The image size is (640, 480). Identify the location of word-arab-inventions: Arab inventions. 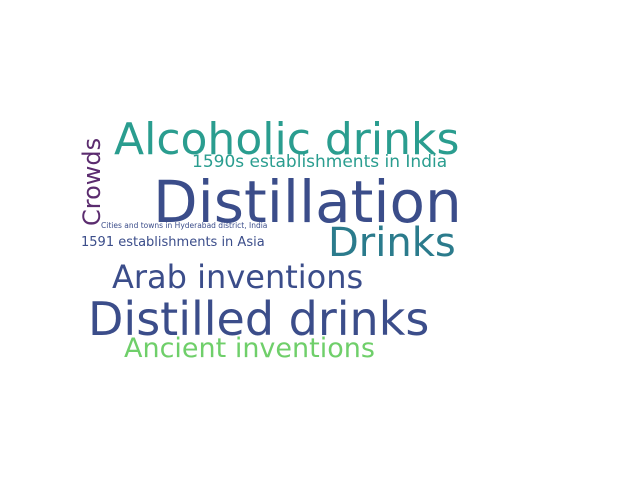
(238, 277).